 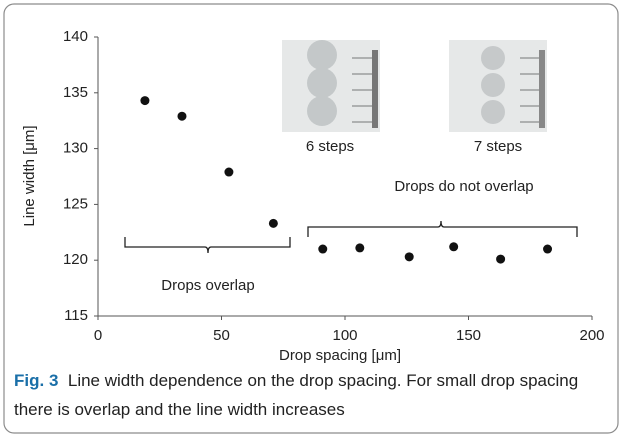 I want to click on y-tick-label: 135, so click(x=75, y=92).